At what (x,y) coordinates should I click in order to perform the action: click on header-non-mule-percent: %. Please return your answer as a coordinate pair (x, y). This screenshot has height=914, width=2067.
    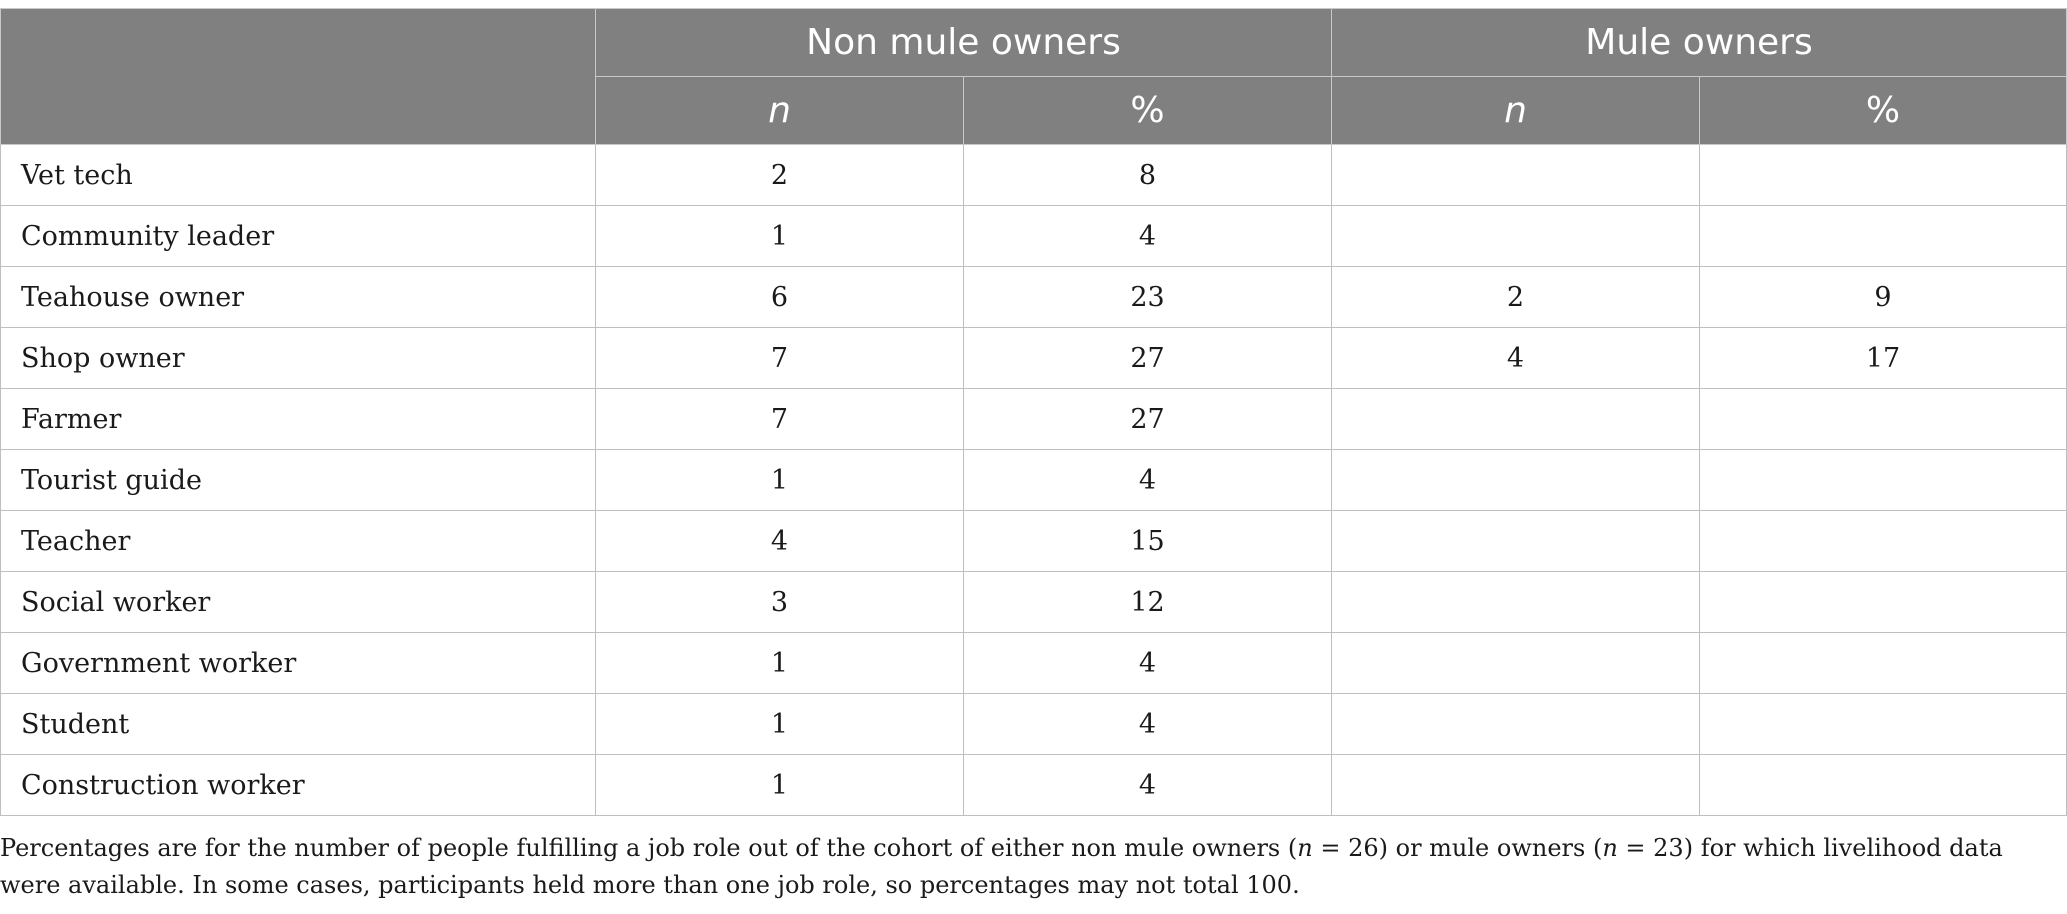
    Looking at the image, I should click on (1147, 110).